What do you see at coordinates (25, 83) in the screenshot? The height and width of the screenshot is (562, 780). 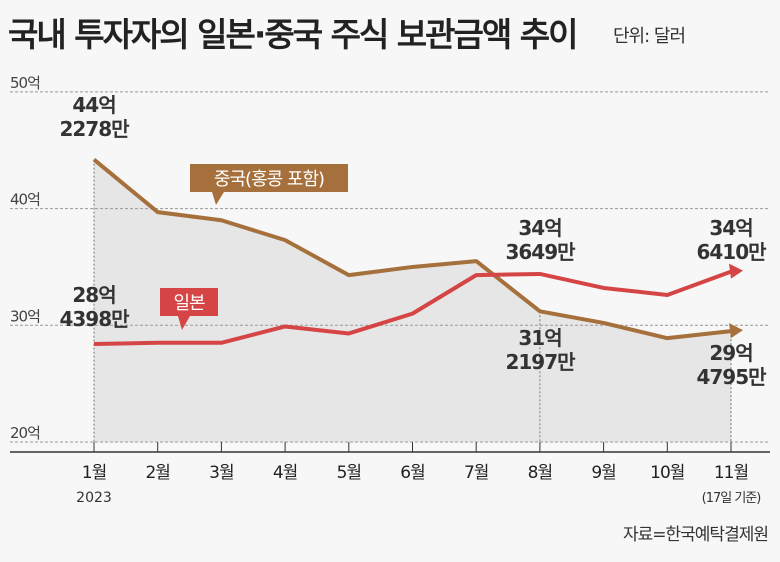 I see `y-tick-label: 50억` at bounding box center [25, 83].